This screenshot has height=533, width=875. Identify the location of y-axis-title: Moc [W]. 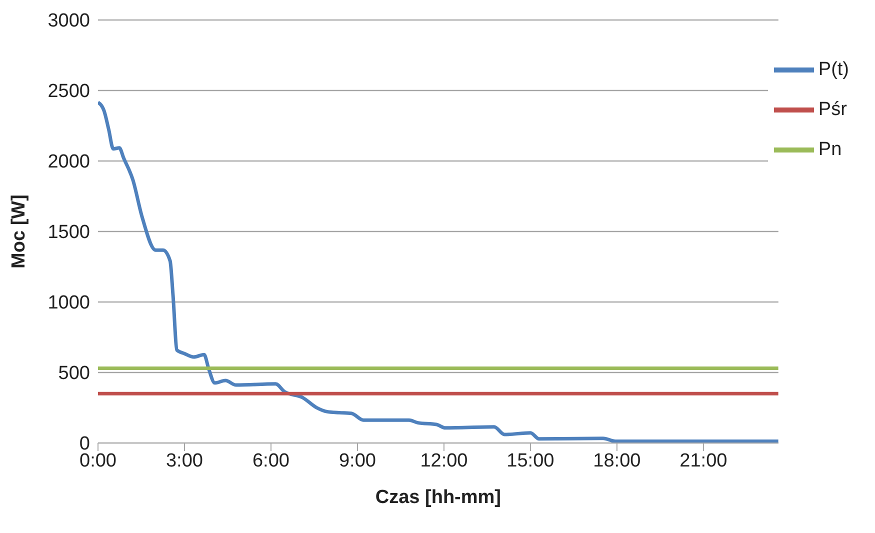
(19, 231).